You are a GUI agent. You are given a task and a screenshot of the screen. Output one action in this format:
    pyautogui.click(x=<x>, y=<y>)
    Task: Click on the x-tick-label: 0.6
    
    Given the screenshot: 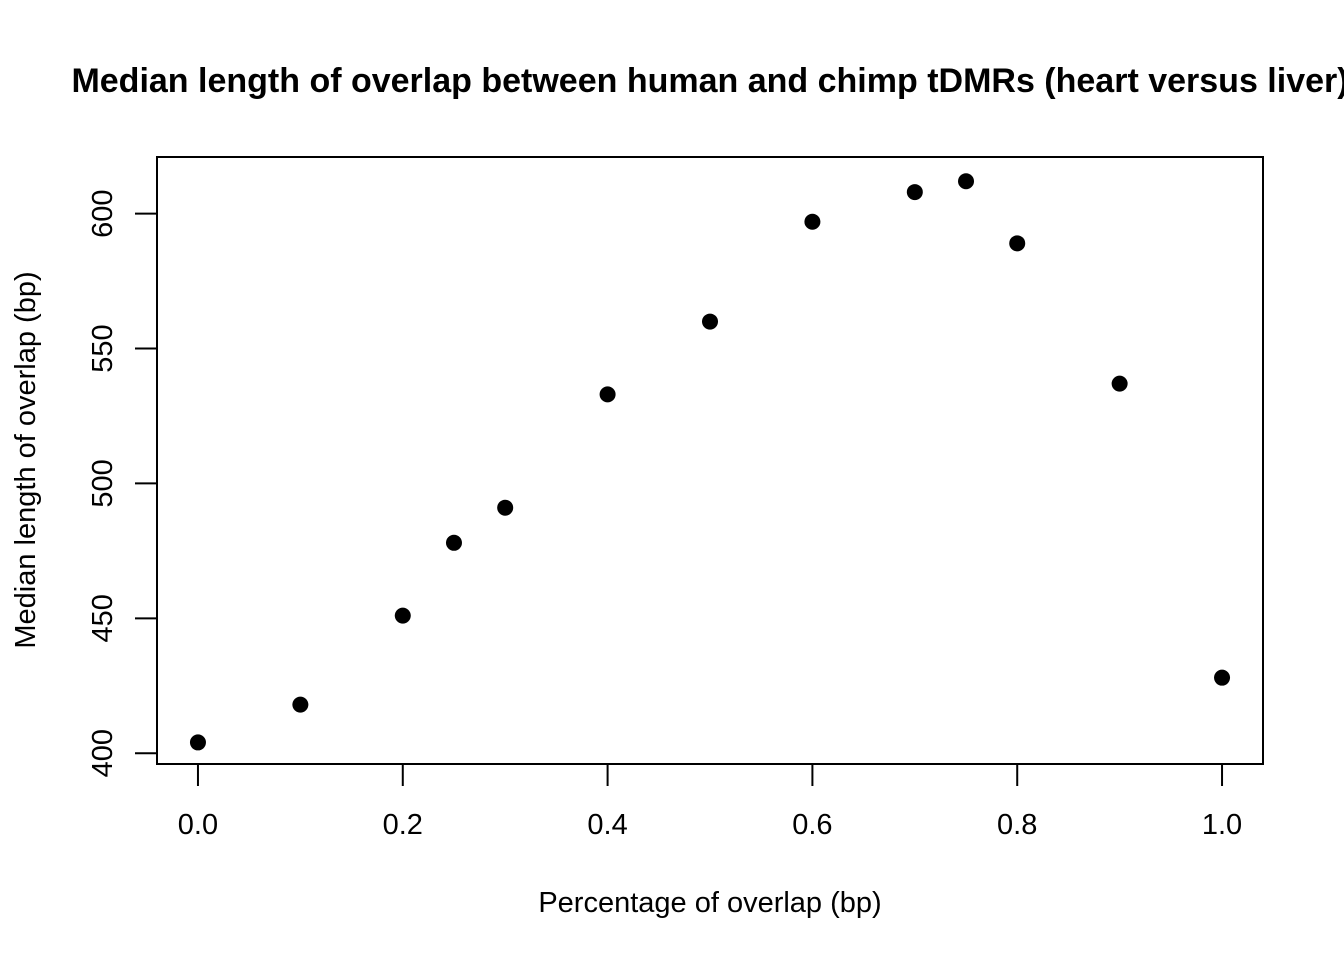 What is the action you would take?
    pyautogui.click(x=812, y=825)
    